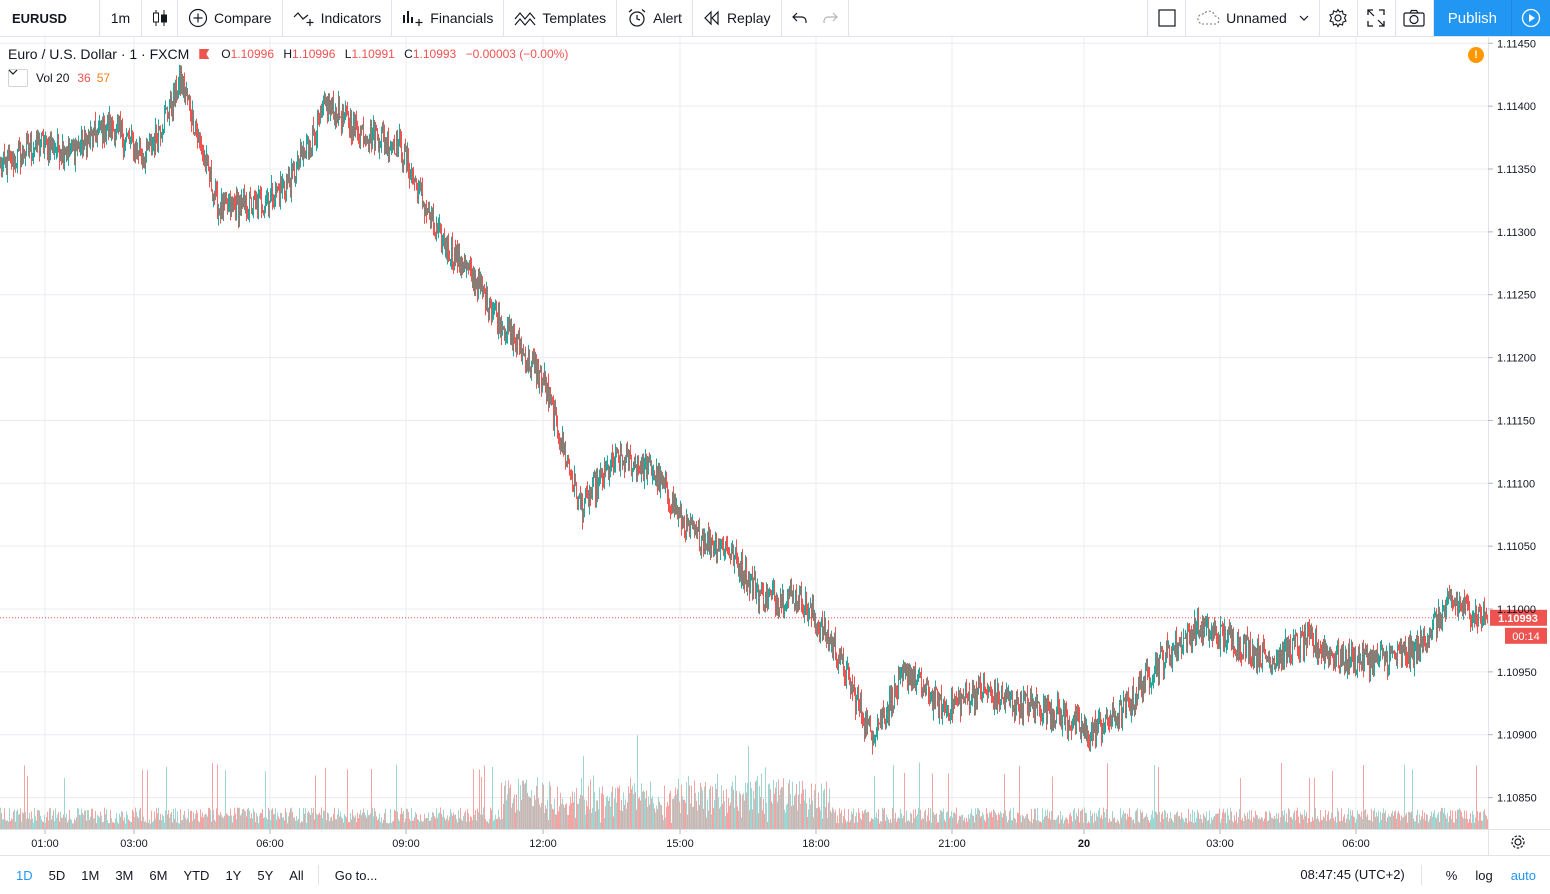 The width and height of the screenshot is (1550, 894). Describe the element at coordinates (1377, 18) in the screenshot. I see `fullscreen-button` at that location.